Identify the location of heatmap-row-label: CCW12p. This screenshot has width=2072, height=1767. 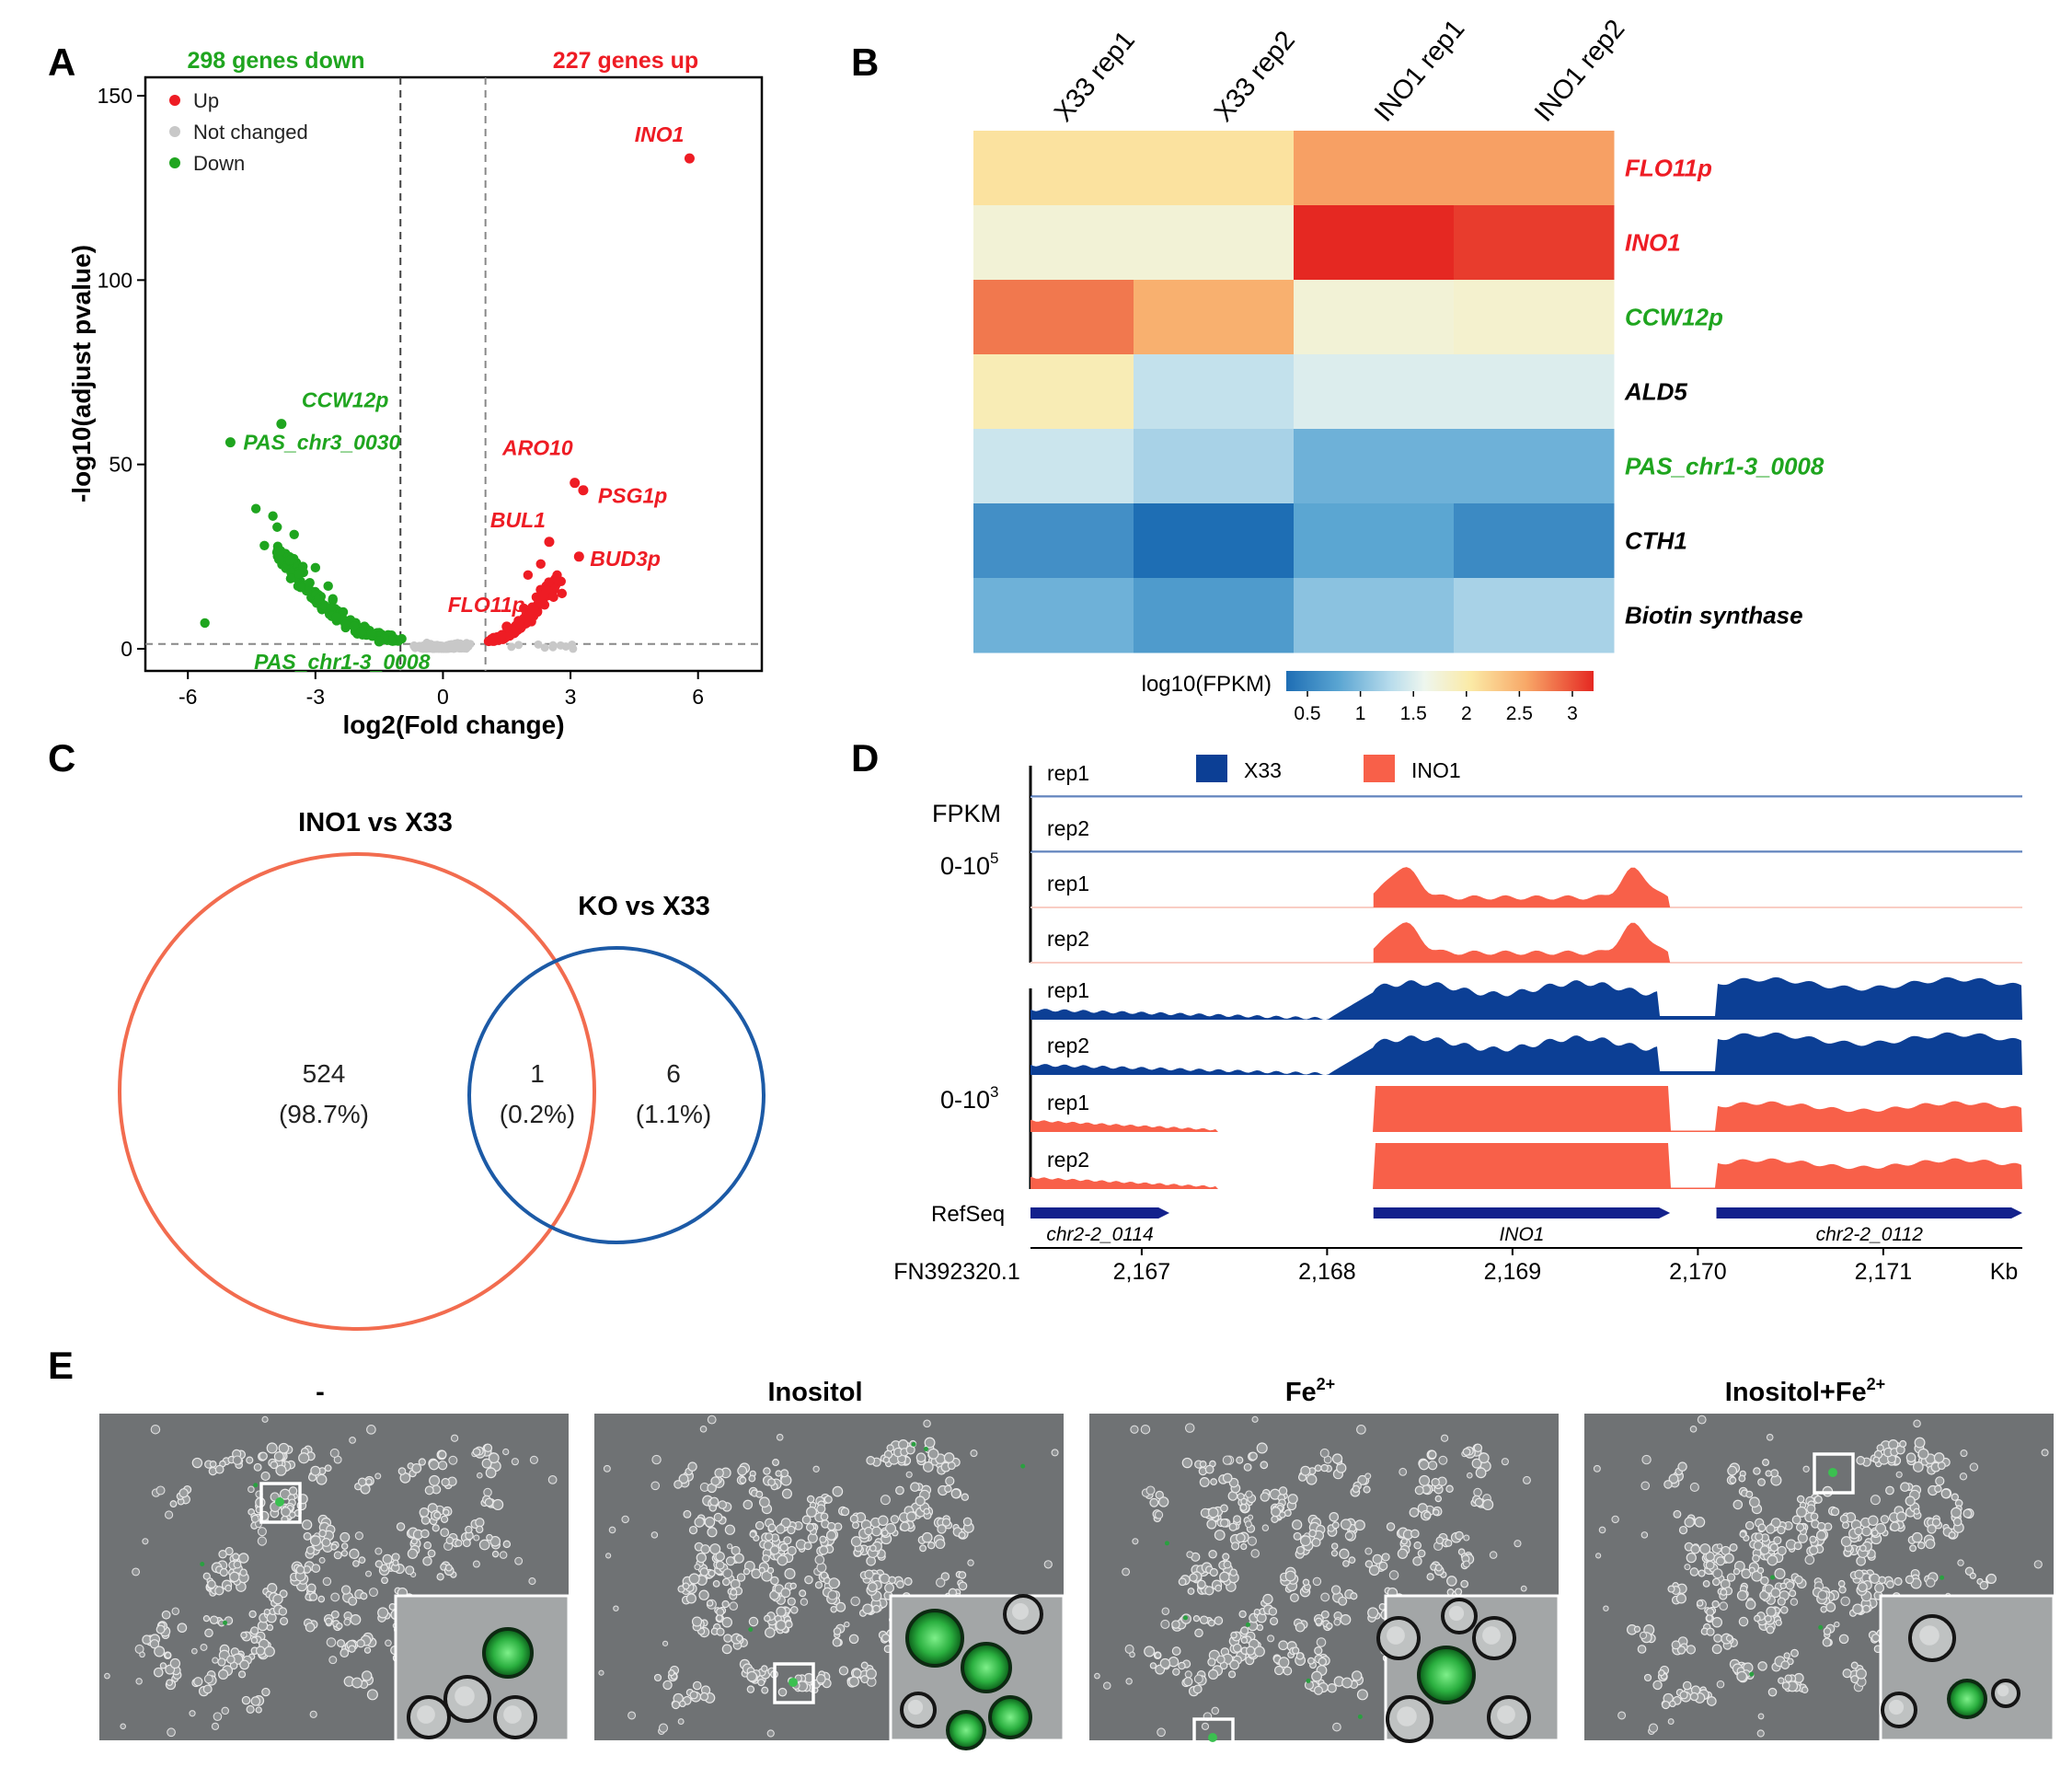
(1674, 317).